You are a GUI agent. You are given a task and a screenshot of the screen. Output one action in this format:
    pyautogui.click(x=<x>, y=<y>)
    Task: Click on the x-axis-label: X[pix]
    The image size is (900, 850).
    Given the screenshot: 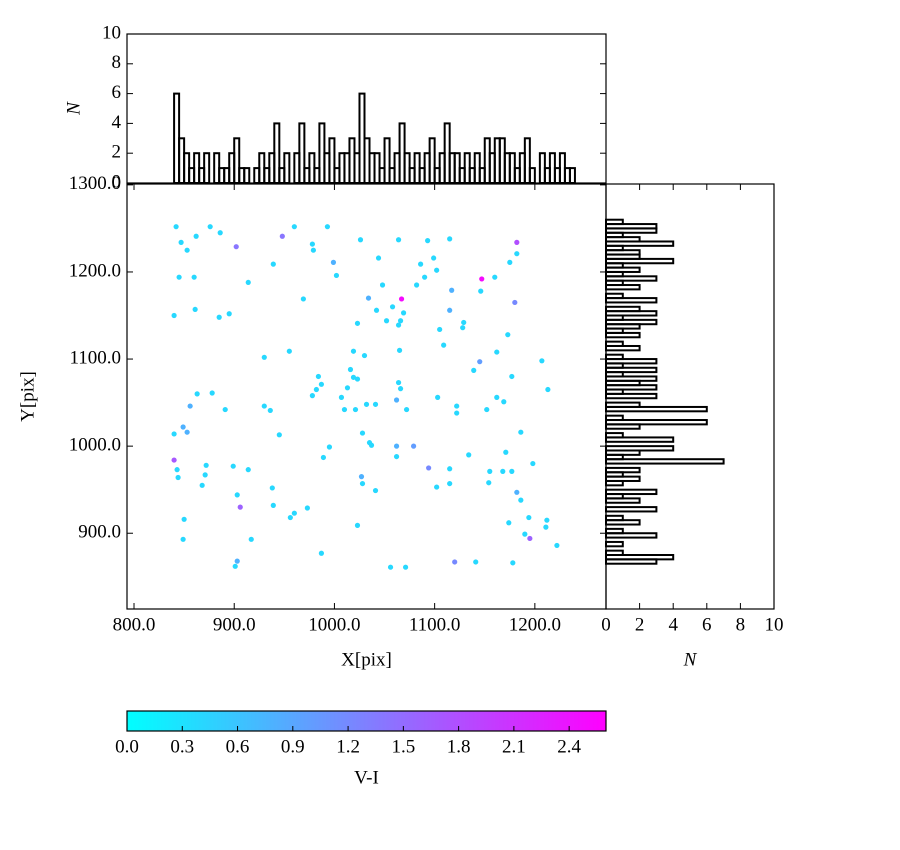 What is the action you would take?
    pyautogui.click(x=366, y=659)
    